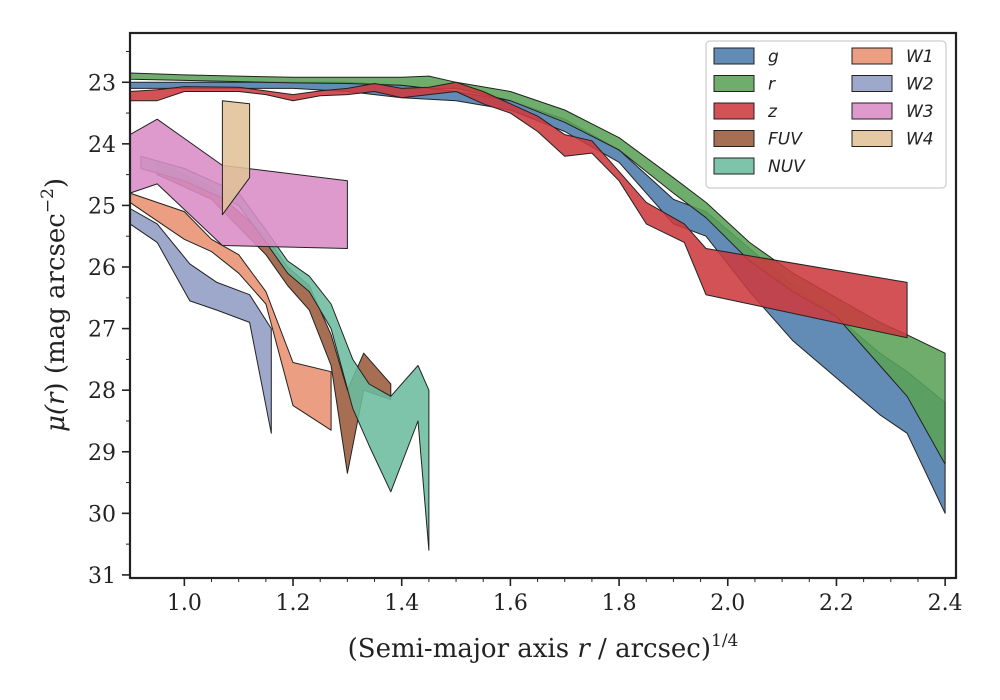 This screenshot has height=700, width=1000. I want to click on x-tick-label: 1.0, so click(184, 603).